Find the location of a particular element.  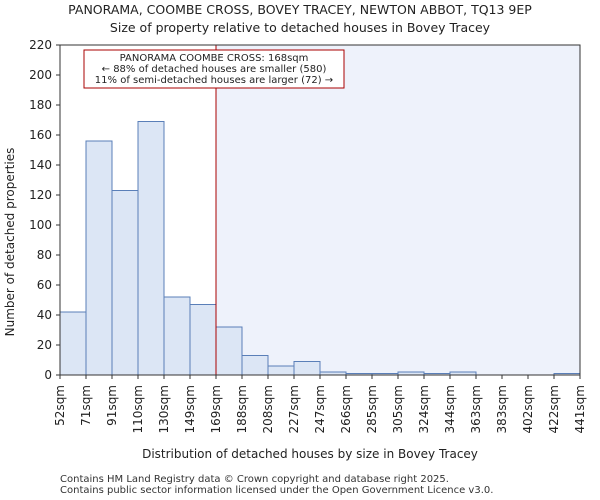

x-tick-label: 344sqm is located at coordinates (450, 409).